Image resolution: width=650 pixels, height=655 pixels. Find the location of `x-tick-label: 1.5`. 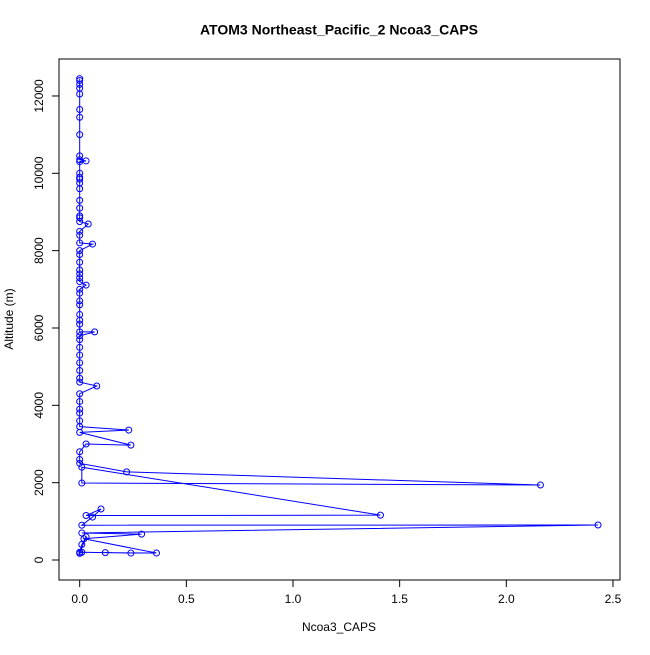

x-tick-label: 1.5 is located at coordinates (399, 599).